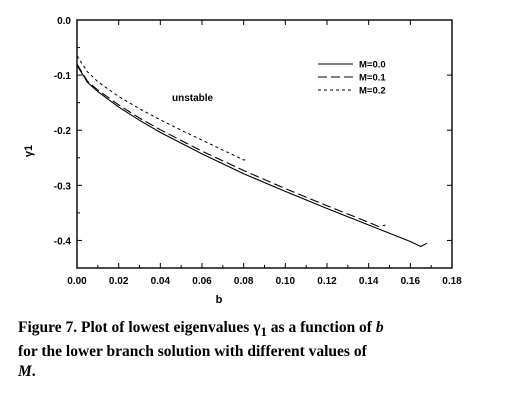 The width and height of the screenshot is (508, 400). Describe the element at coordinates (161, 281) in the screenshot. I see `x-tick-label: 0.04` at that location.